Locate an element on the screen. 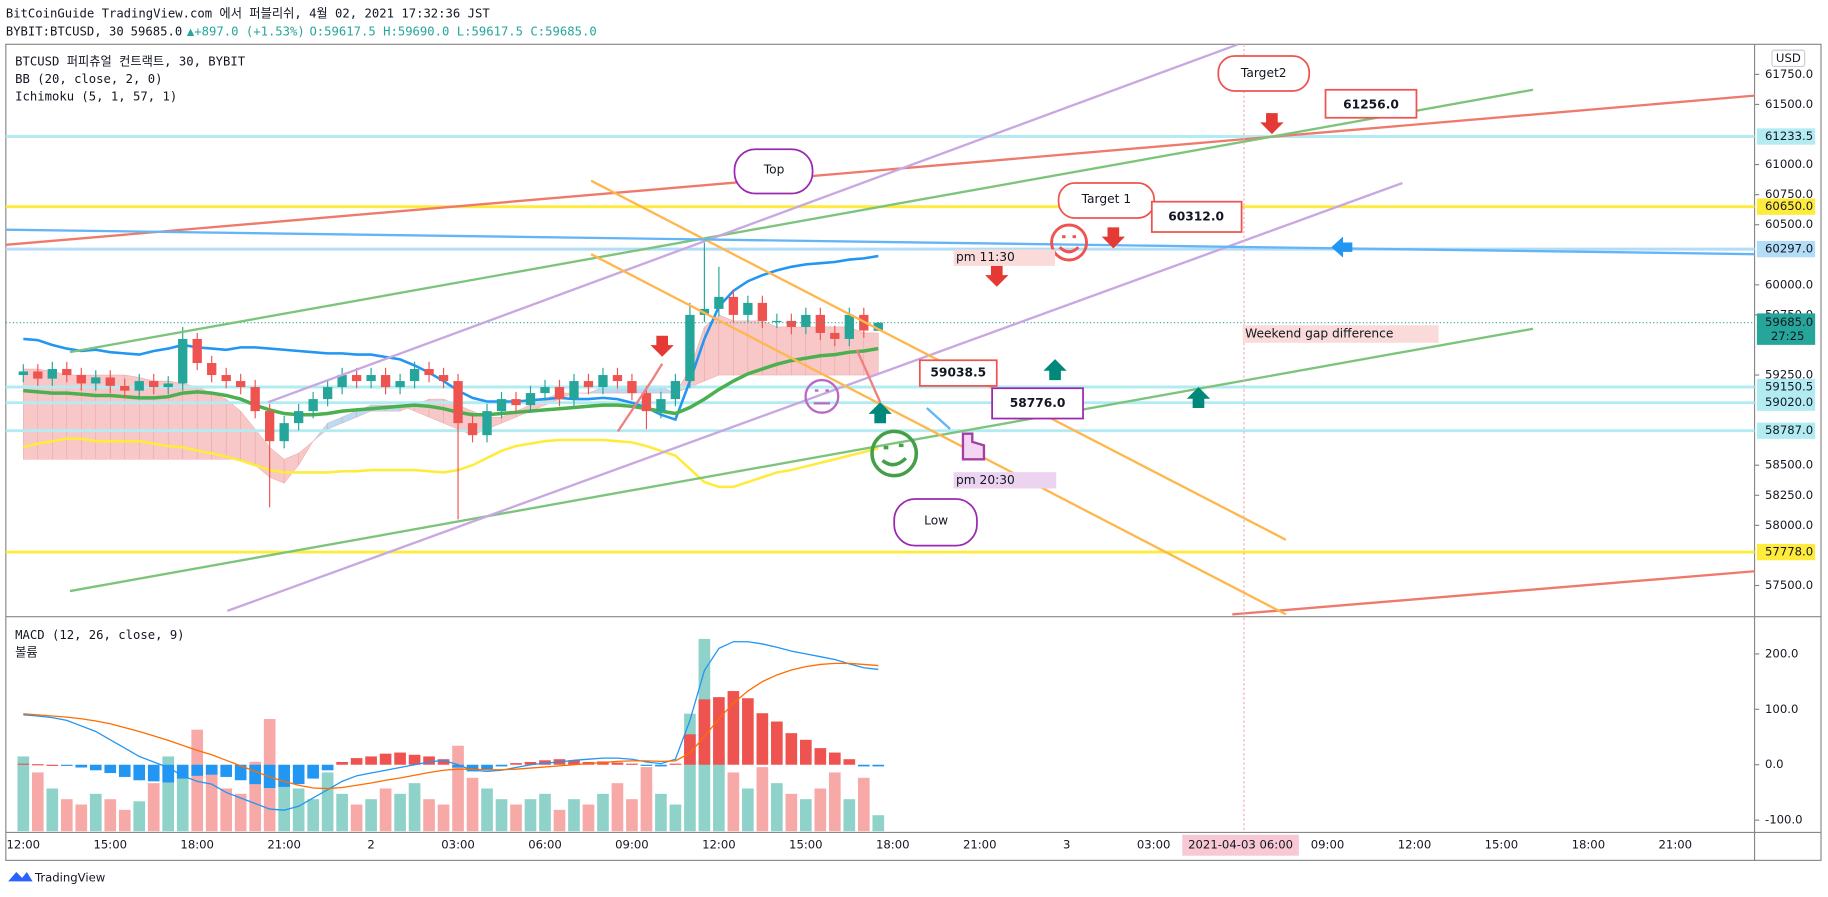 The height and width of the screenshot is (897, 1828). countdown: 27:25 is located at coordinates (1788, 336).